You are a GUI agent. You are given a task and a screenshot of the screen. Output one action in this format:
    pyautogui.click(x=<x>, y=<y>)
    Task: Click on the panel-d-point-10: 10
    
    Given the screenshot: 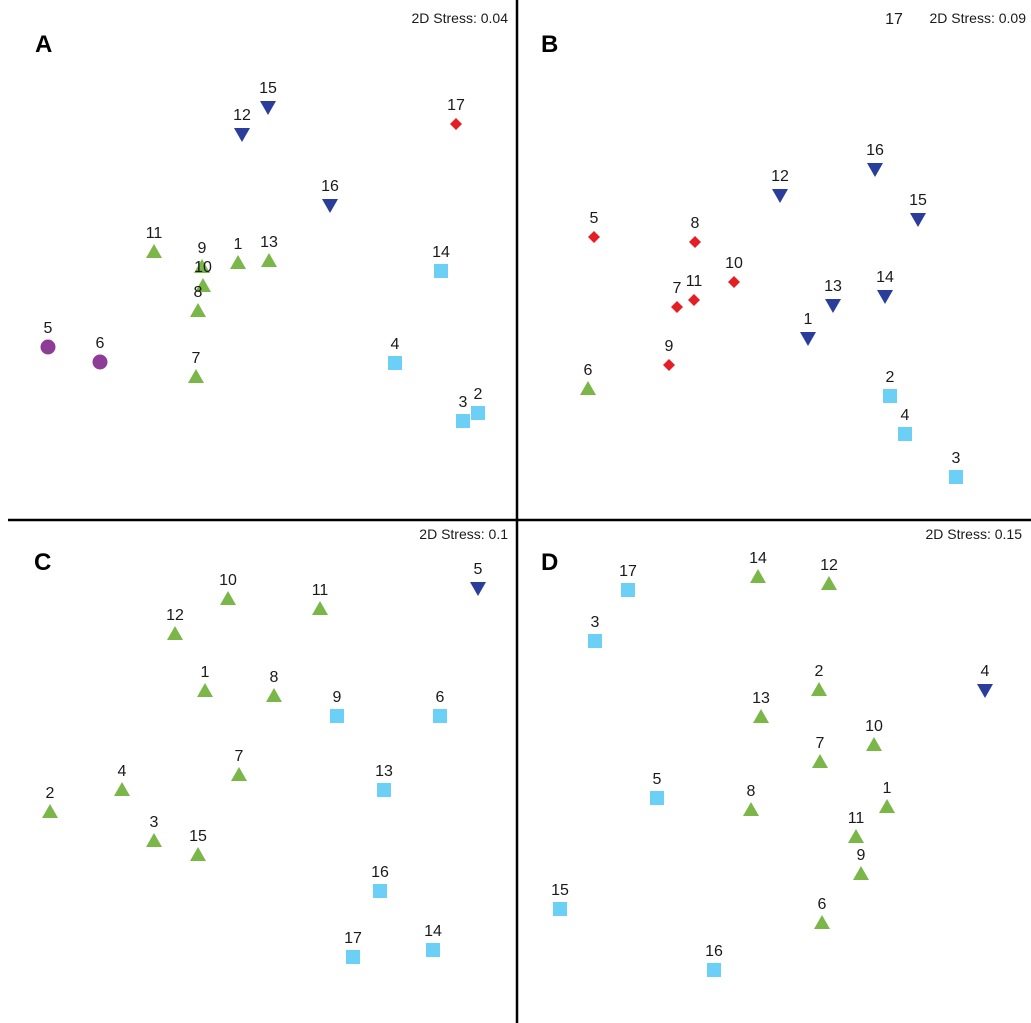 What is the action you would take?
    pyautogui.click(x=874, y=734)
    